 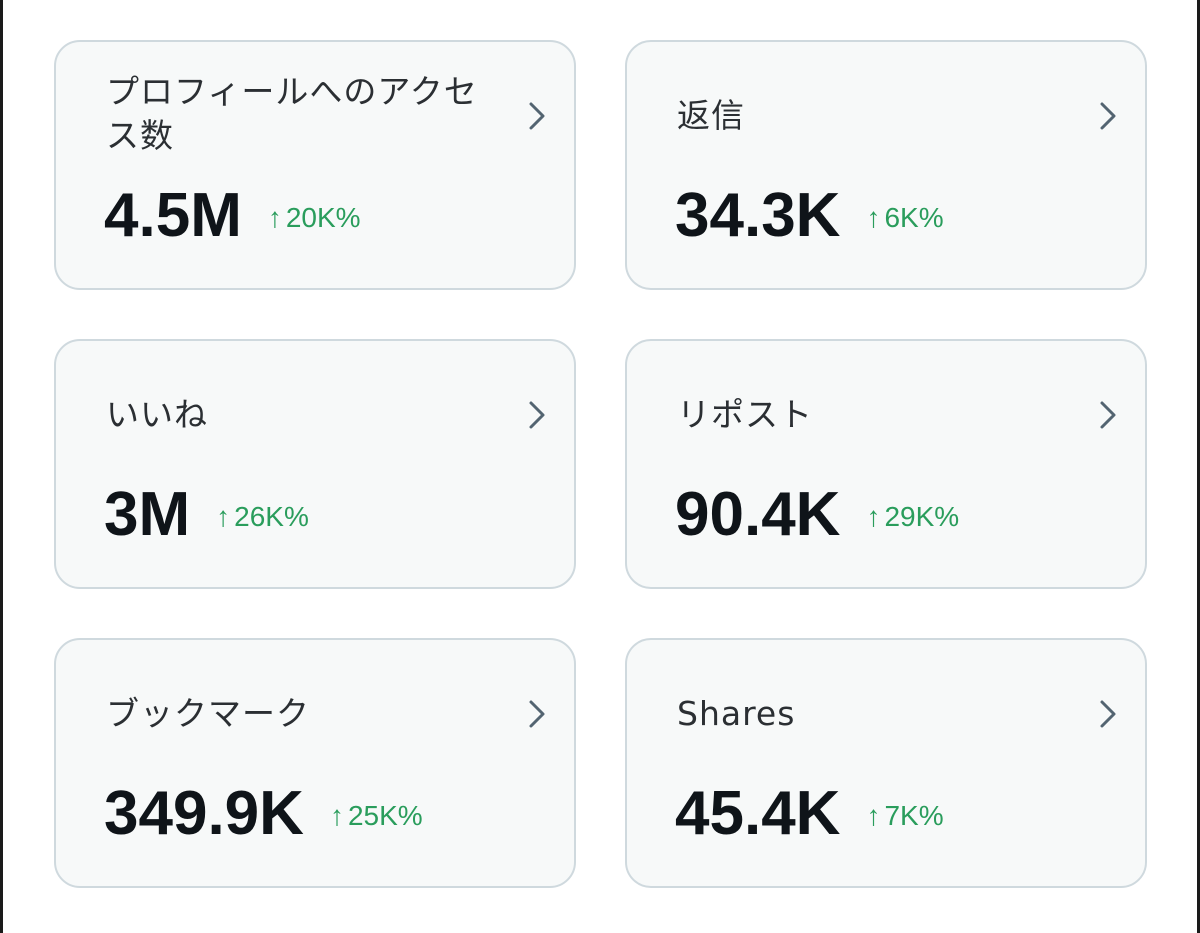 What do you see at coordinates (758, 813) in the screenshot?
I see `metric-value: 45.4K` at bounding box center [758, 813].